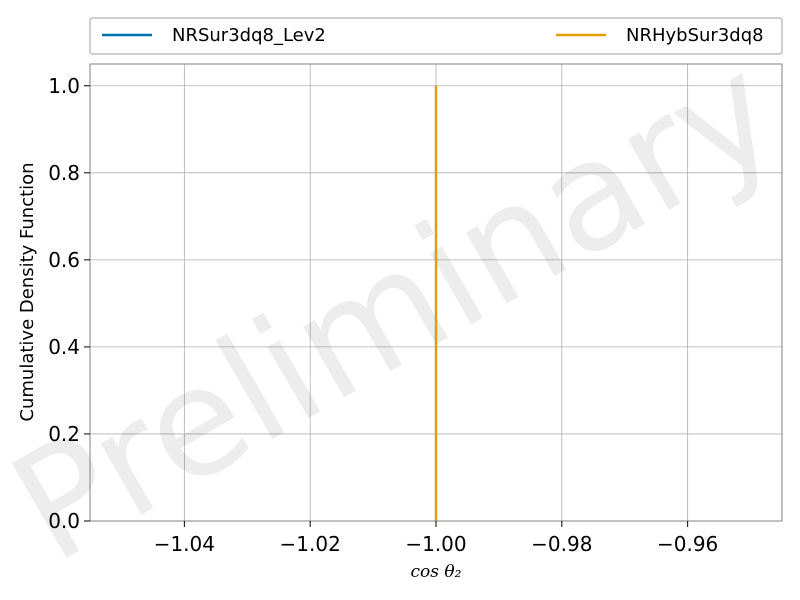 This screenshot has width=800, height=600. Describe the element at coordinates (64, 260) in the screenshot. I see `y-tick-label: 0.6` at that location.